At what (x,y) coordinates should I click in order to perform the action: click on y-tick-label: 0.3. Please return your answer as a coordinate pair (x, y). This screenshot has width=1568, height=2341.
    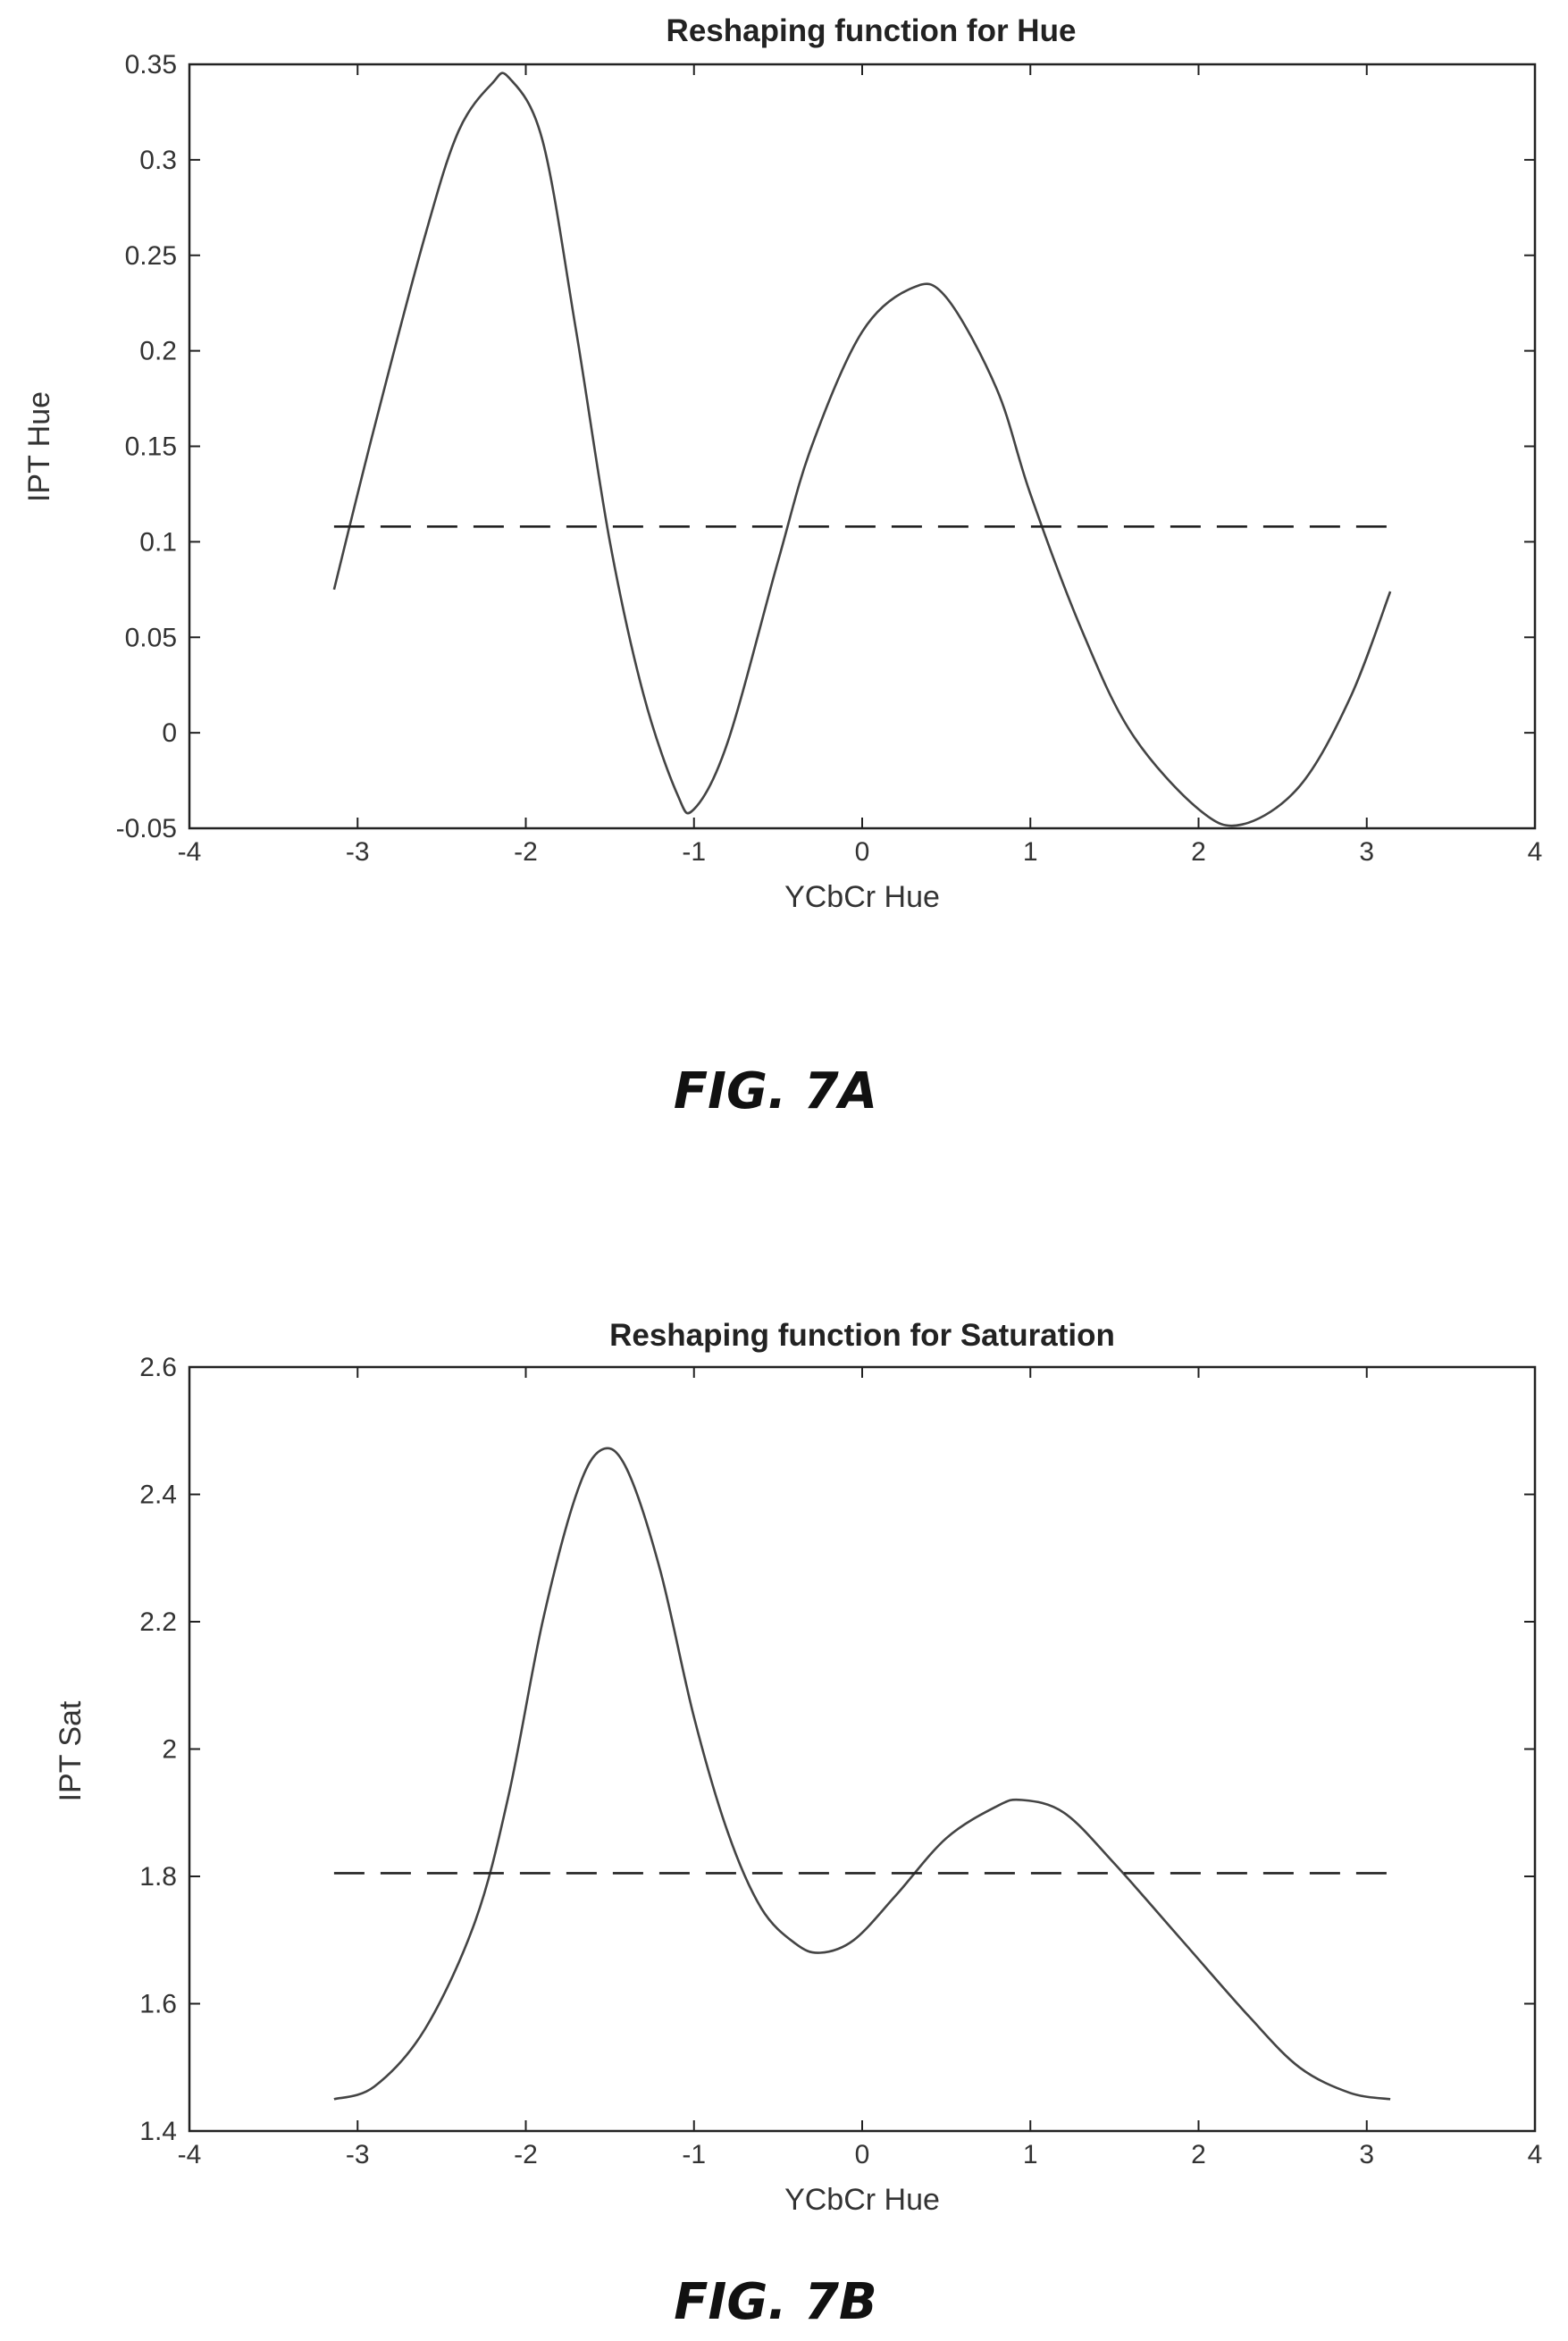
    Looking at the image, I should click on (158, 160).